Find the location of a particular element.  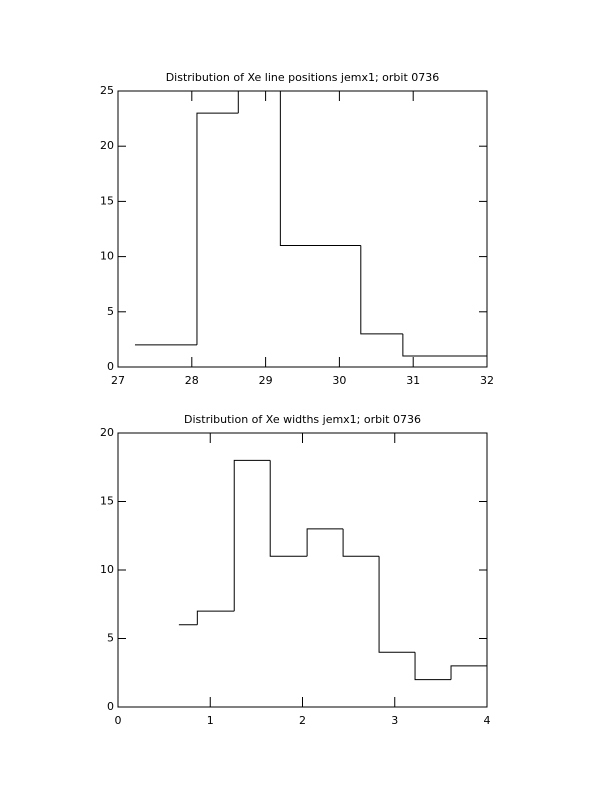

x-tick-label: 32 is located at coordinates (487, 380).